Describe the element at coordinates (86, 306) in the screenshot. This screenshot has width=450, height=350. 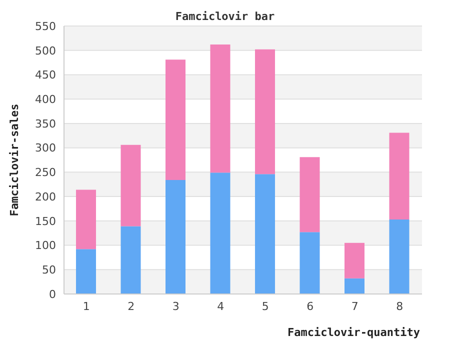
I see `x-tick-label: 1` at that location.